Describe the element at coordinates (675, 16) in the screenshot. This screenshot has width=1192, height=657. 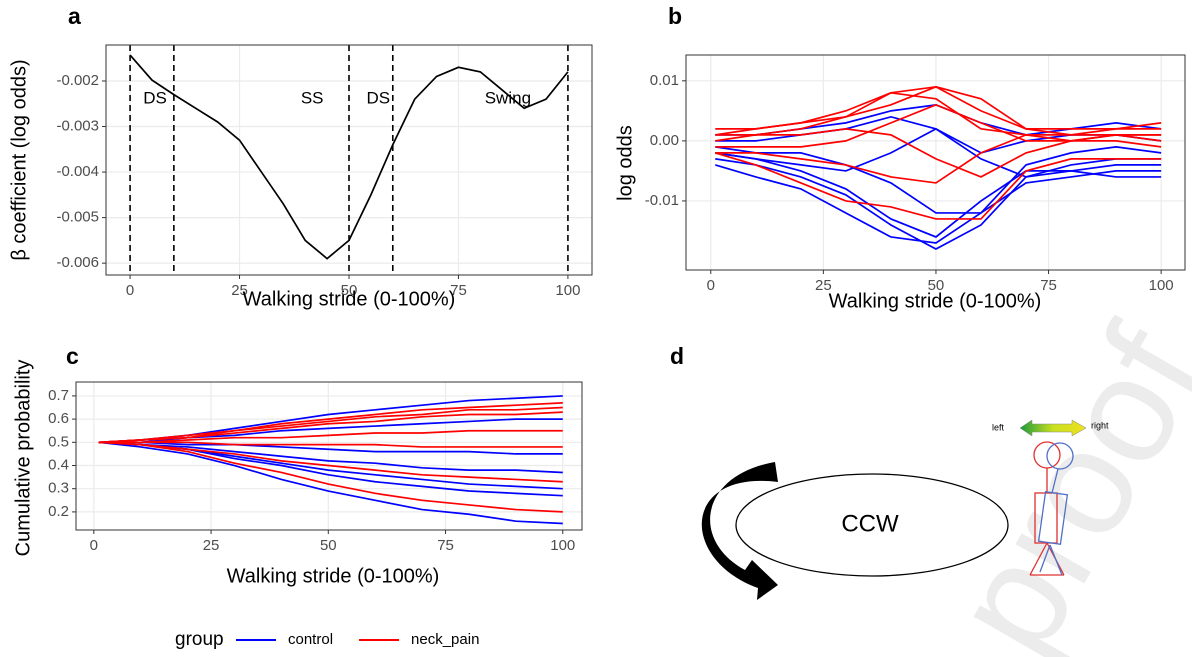
I see `panel-label: b` at that location.